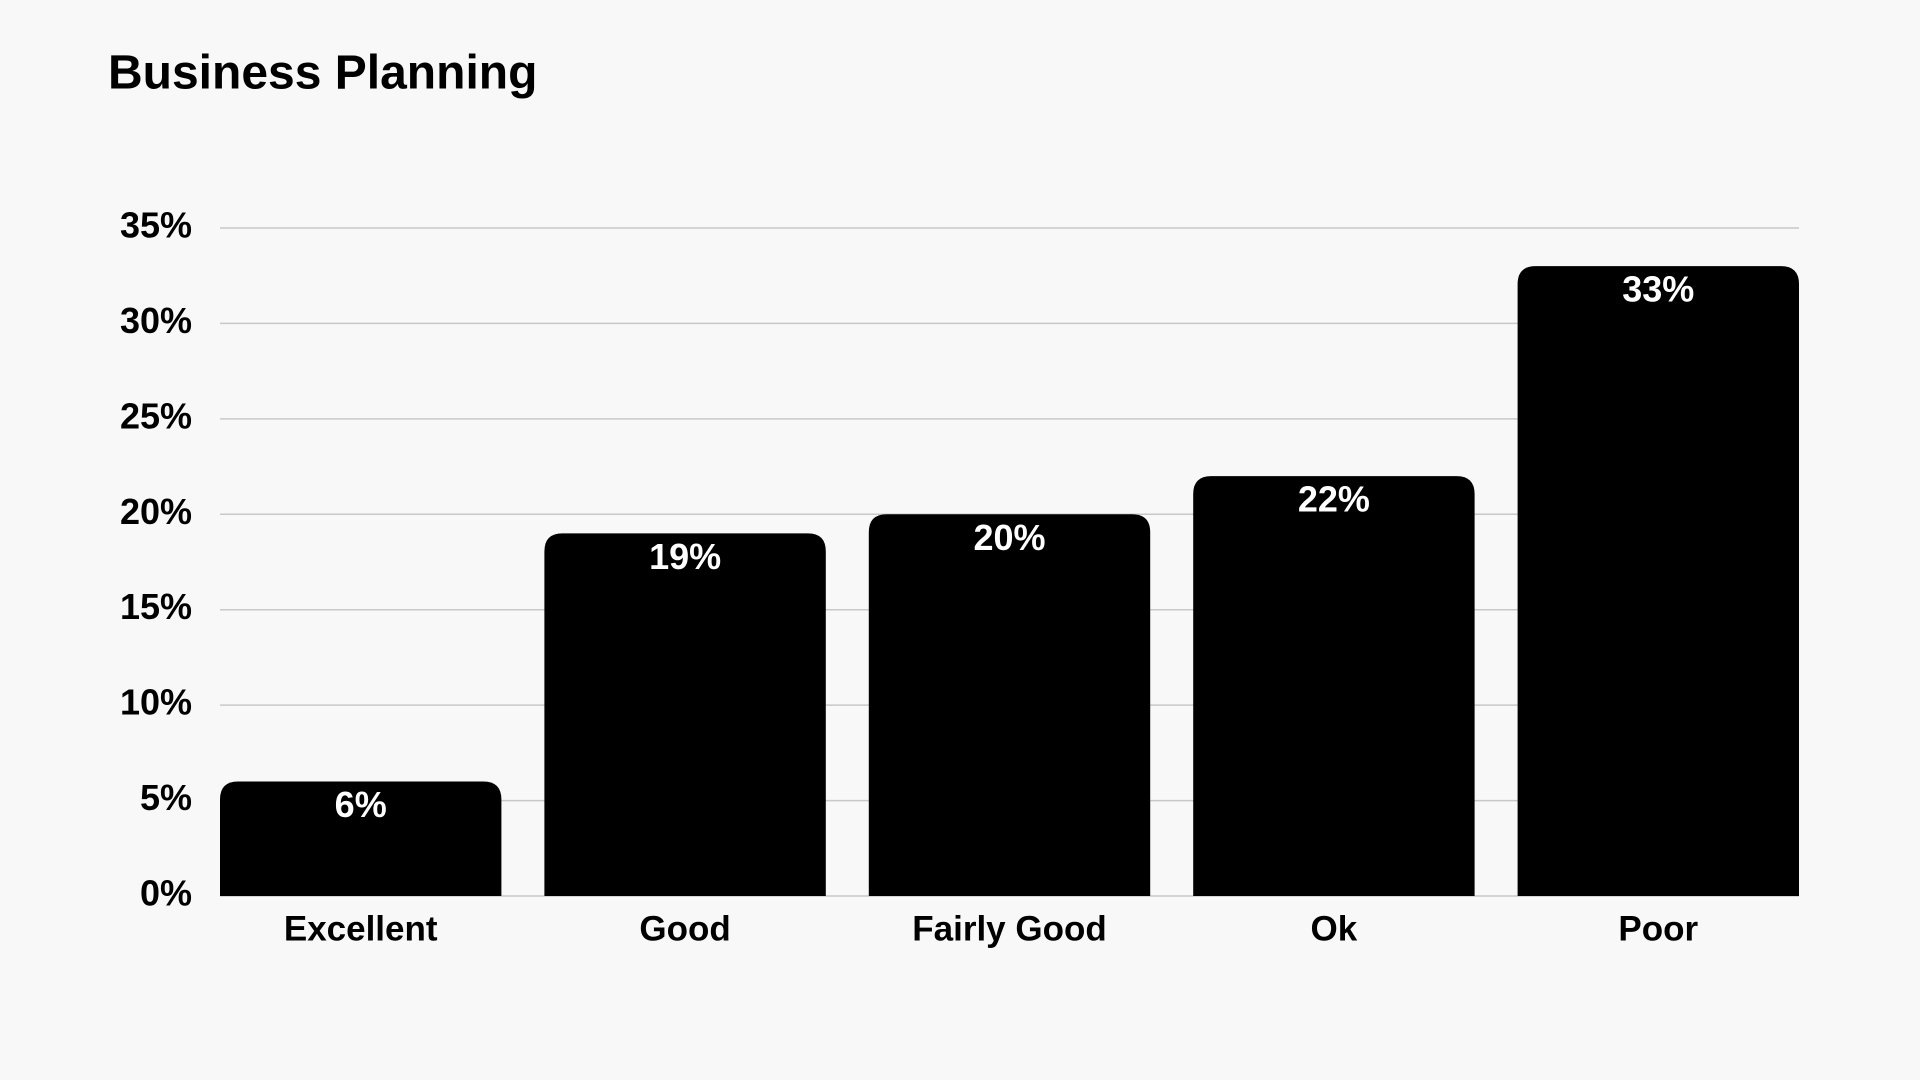 This screenshot has width=1920, height=1080. Describe the element at coordinates (156, 415) in the screenshot. I see `y-tick-label: 25%` at that location.